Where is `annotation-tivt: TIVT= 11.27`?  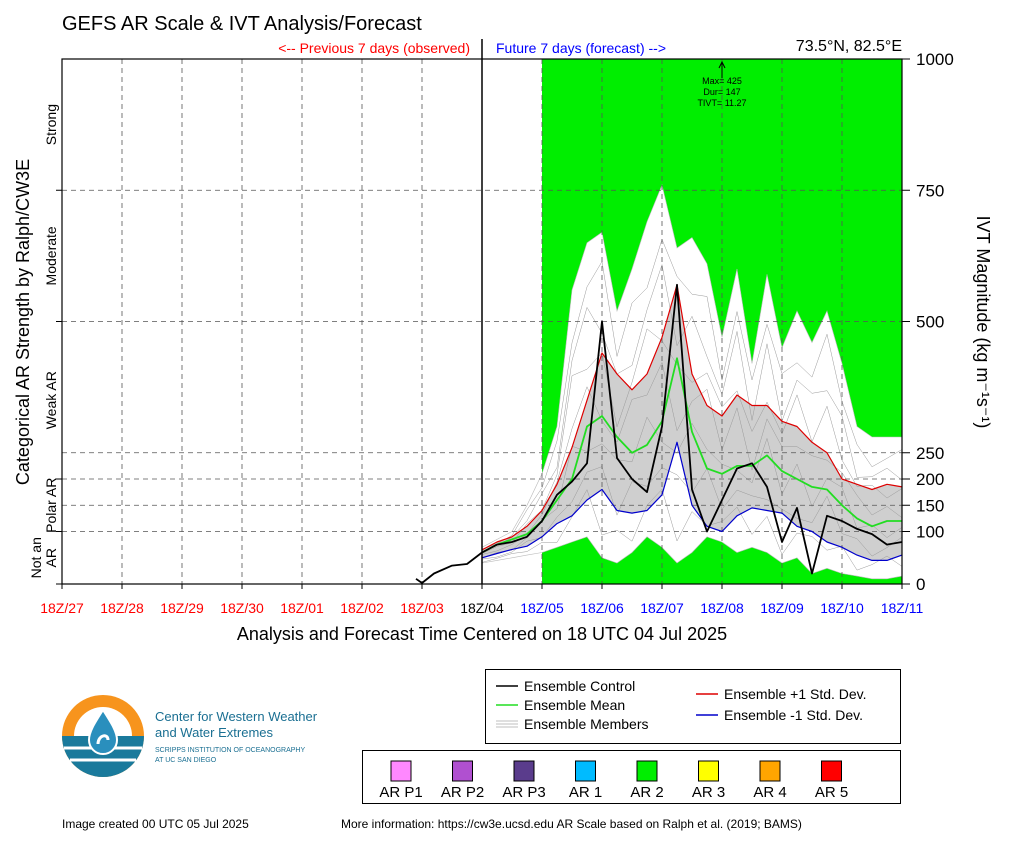 annotation-tivt: TIVT= 11.27 is located at coordinates (721, 103).